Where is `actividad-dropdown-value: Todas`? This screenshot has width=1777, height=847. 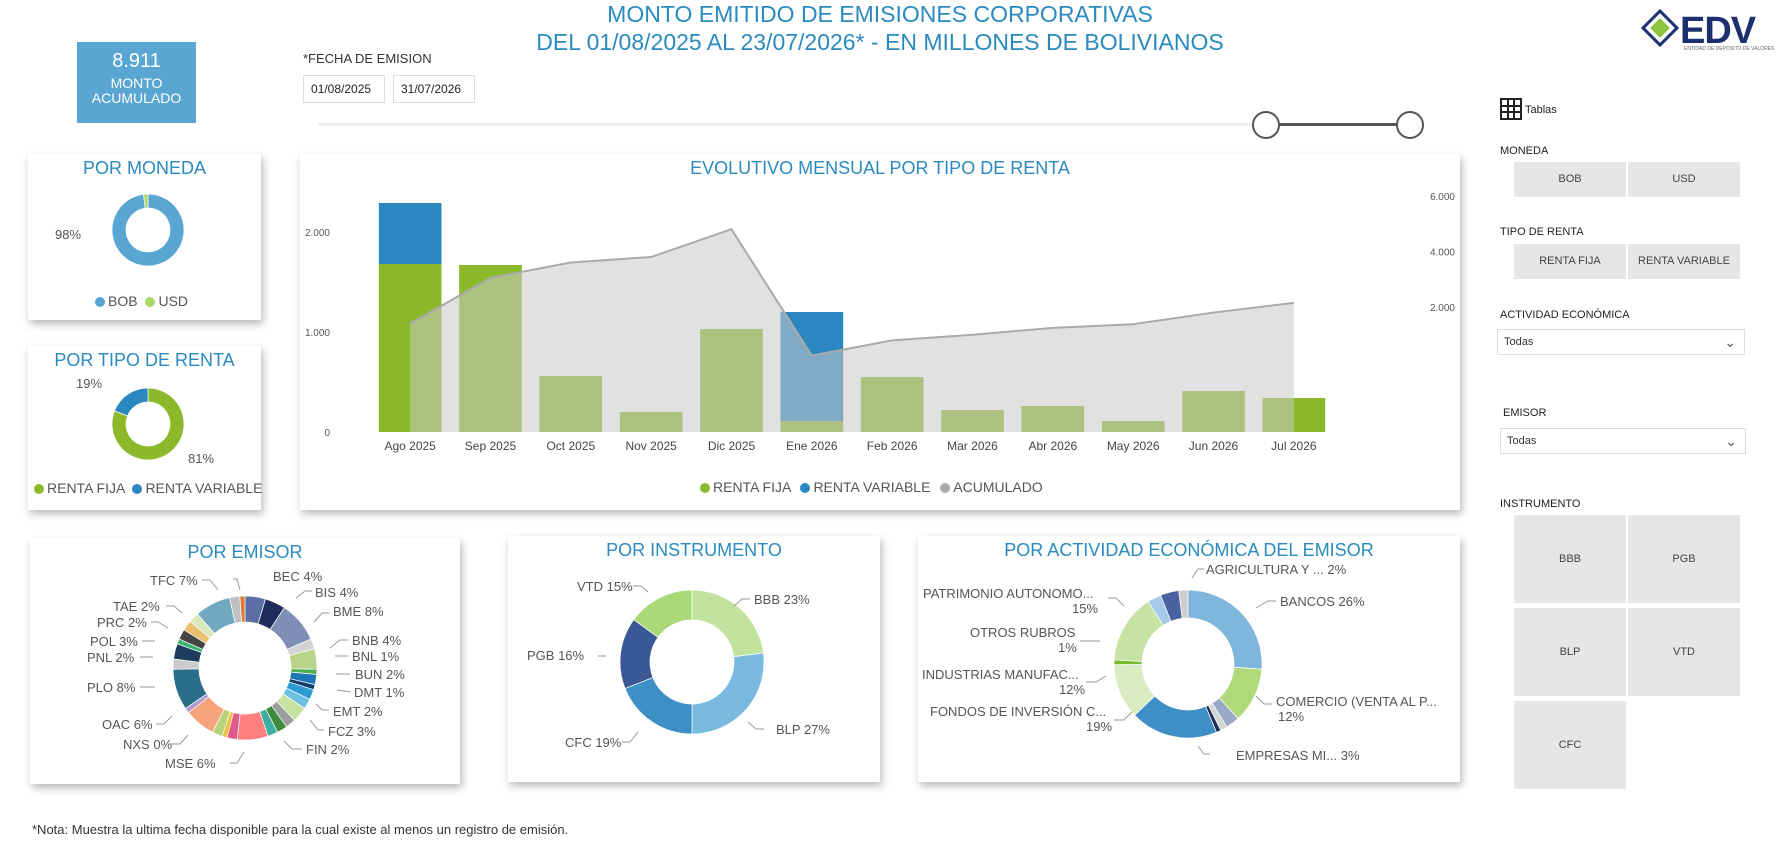
actividad-dropdown-value: Todas is located at coordinates (1519, 342).